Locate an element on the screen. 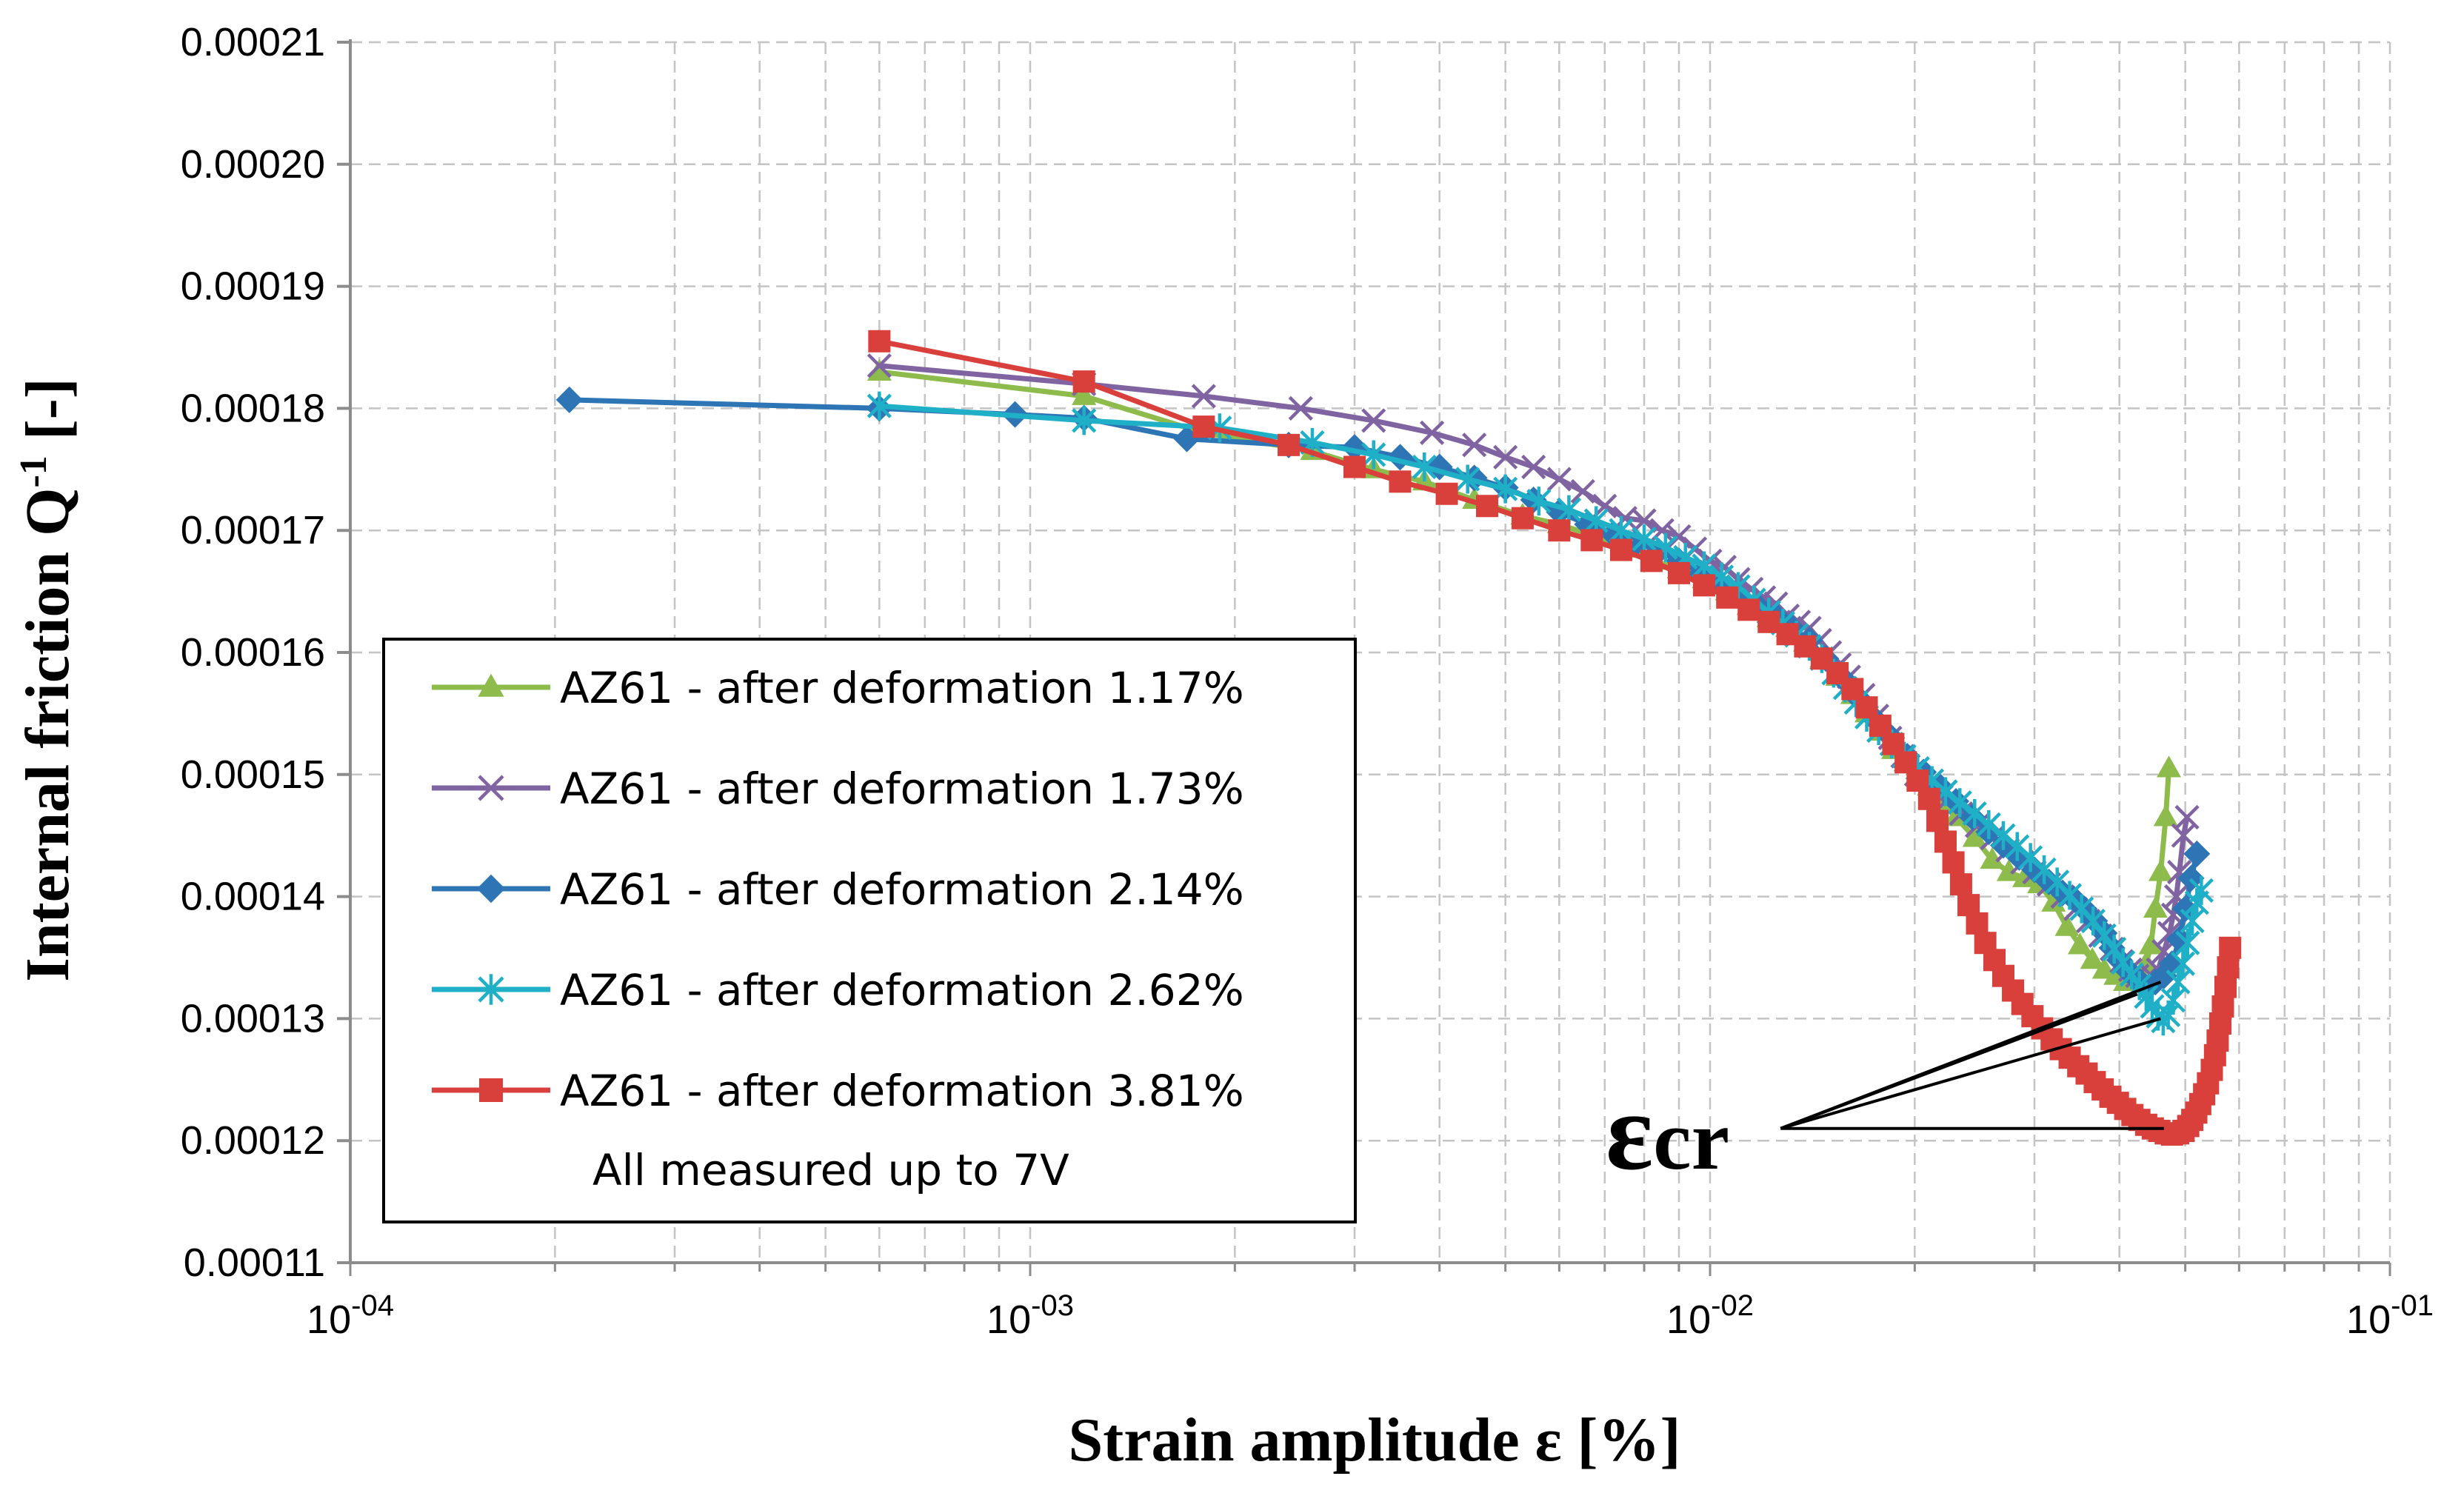 The image size is (2464, 1496). y-tick-label: 0.00018 is located at coordinates (253, 408).